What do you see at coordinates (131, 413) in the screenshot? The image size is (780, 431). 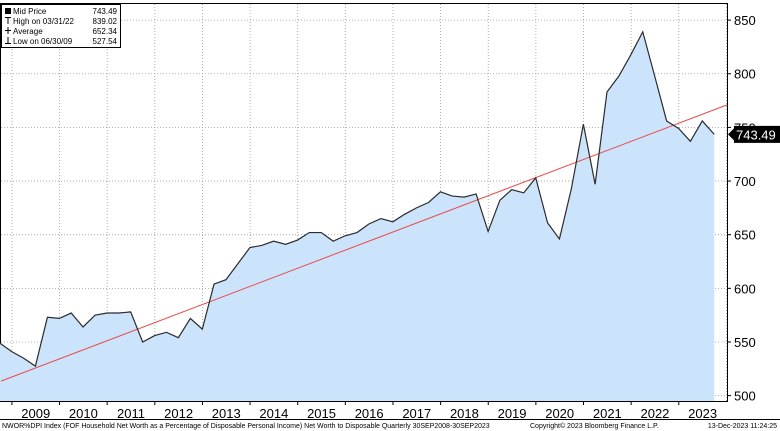 I see `x-tick-label-2011: 2011` at bounding box center [131, 413].